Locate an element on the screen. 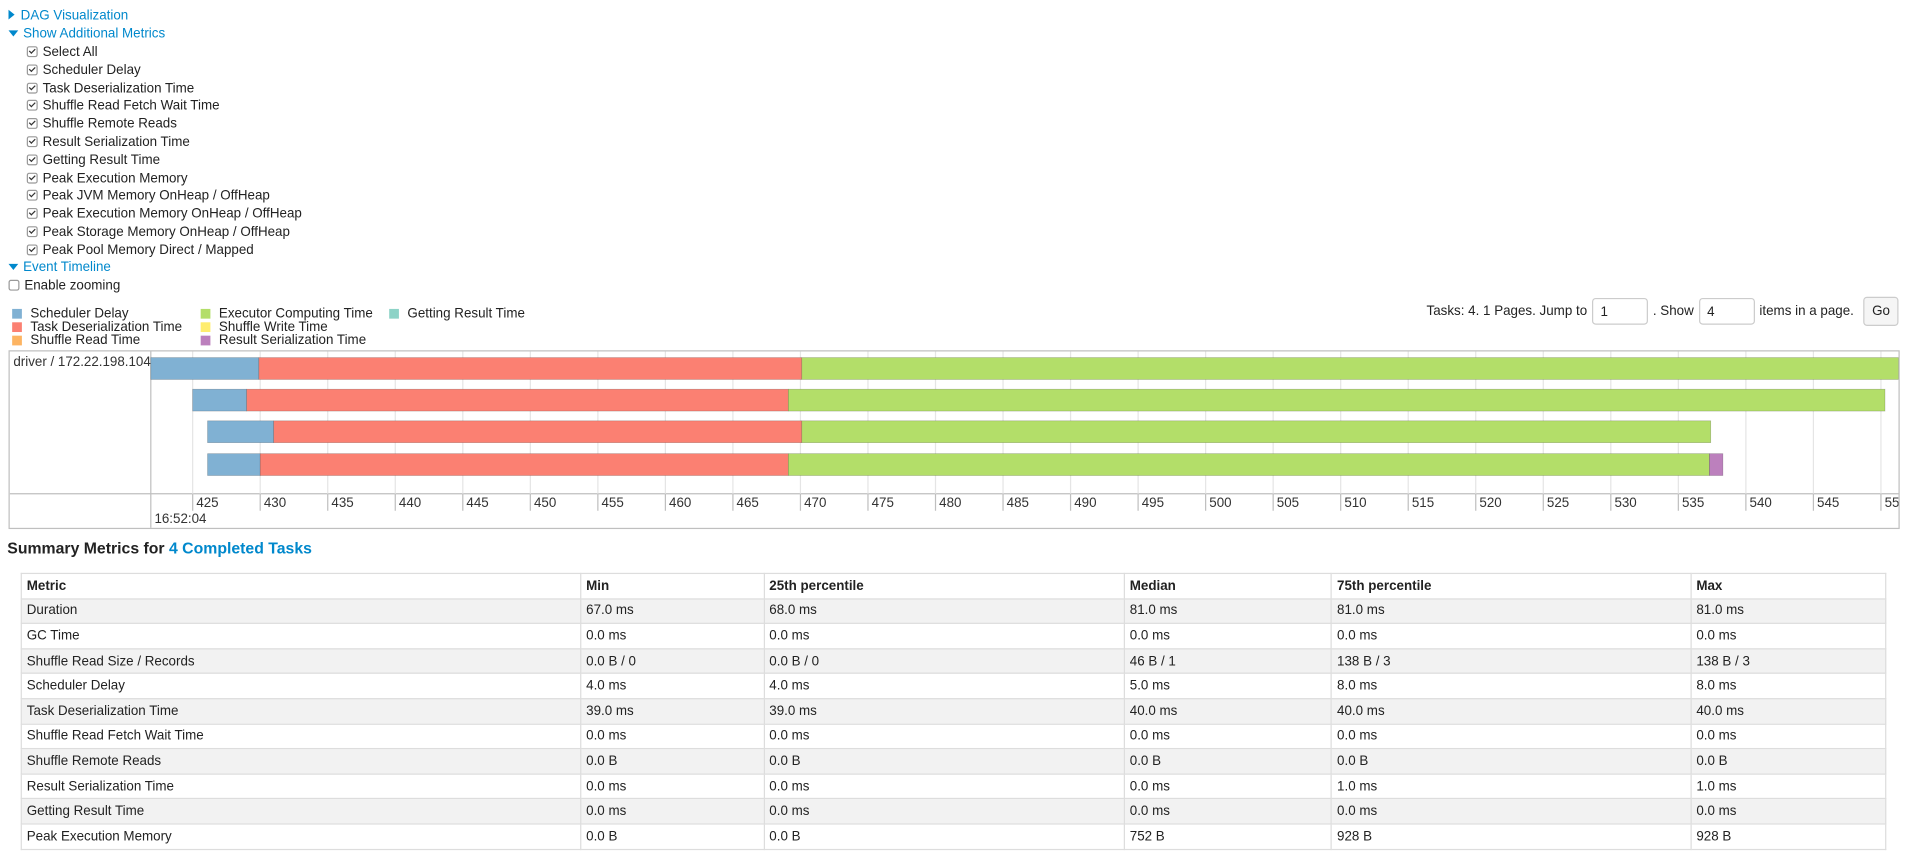 This screenshot has height=865, width=1907. metric-option: Peak JVM Memory OnHeap / OffHeap is located at coordinates (148, 196).